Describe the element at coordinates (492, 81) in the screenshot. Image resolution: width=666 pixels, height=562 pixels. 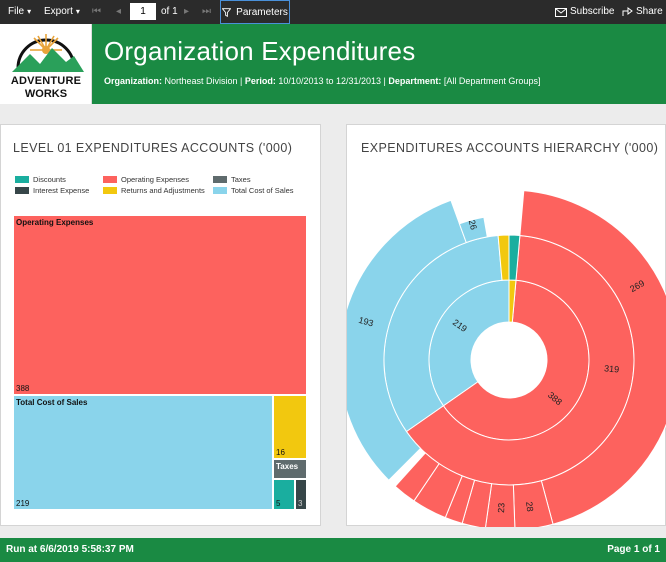
I see `department-value: [All Department Groups]` at that location.